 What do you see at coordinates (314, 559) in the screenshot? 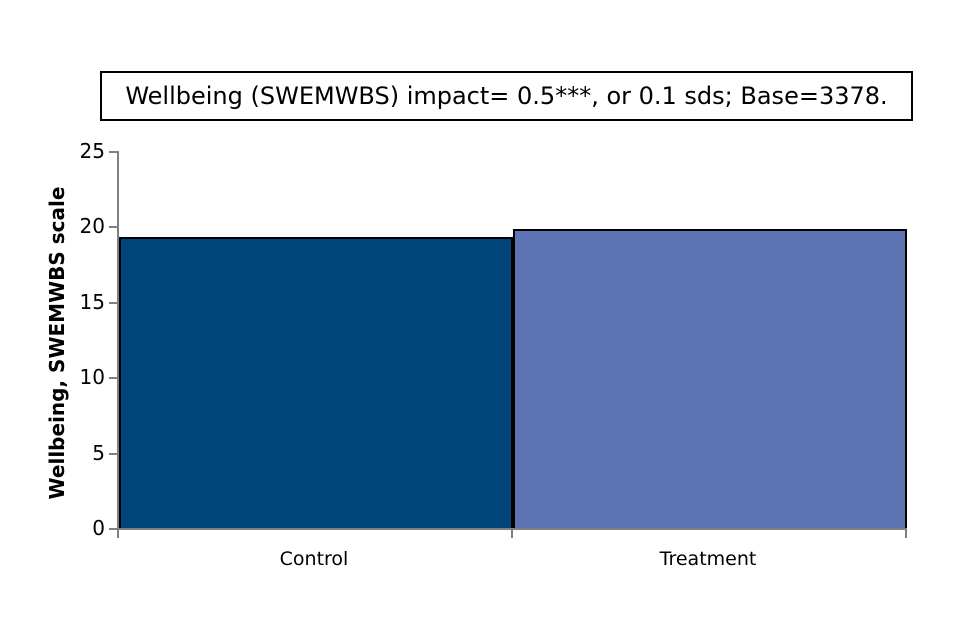
I see `x-category-label-control: Control` at bounding box center [314, 559].